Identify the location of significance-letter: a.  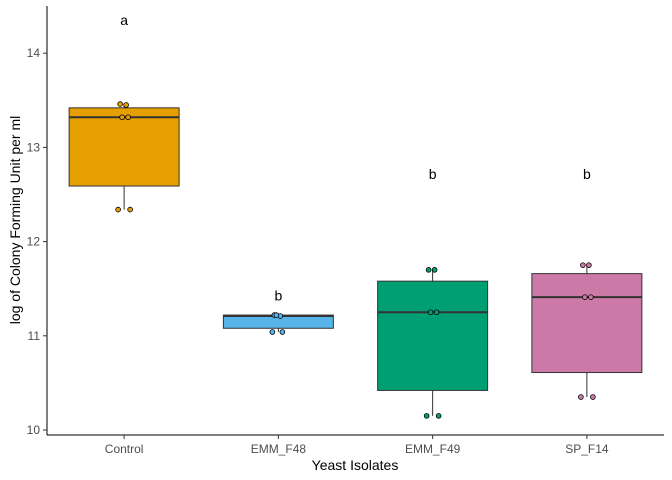
(124, 20).